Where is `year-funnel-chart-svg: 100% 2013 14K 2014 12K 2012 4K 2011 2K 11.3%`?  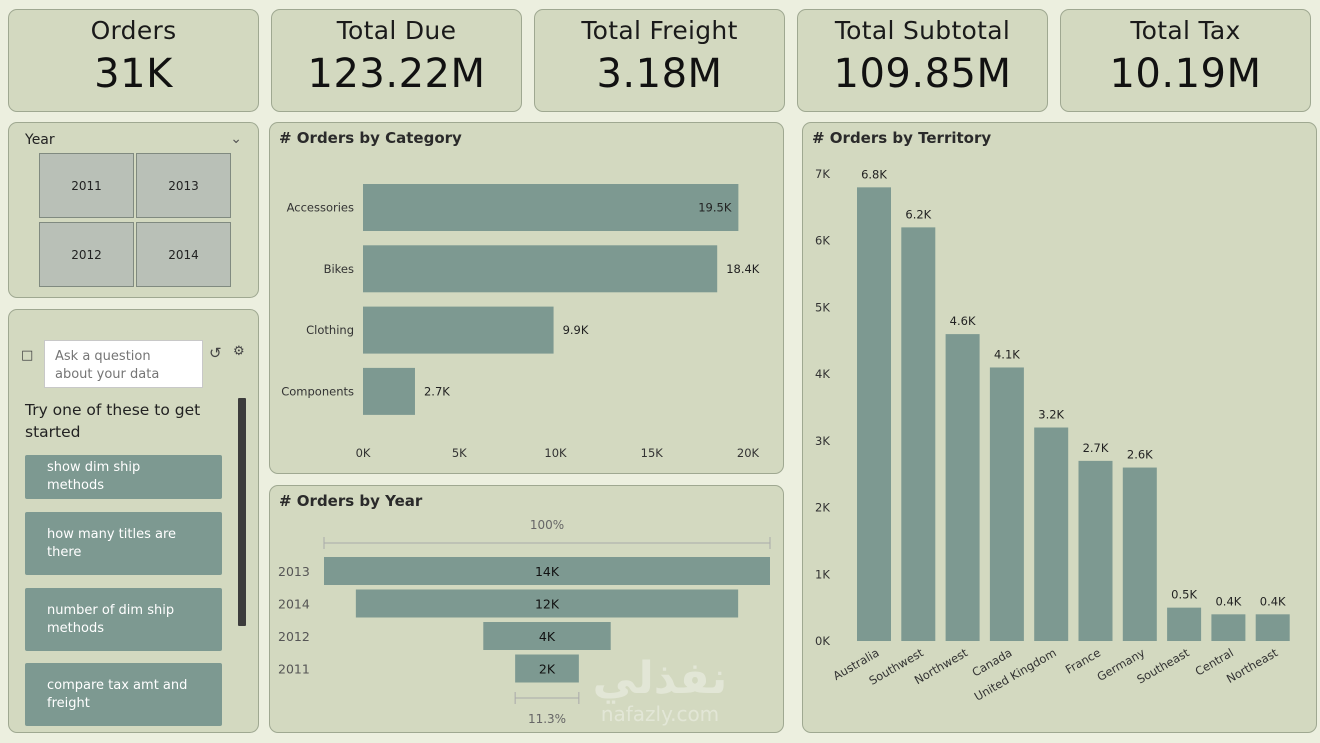
year-funnel-chart-svg: 100% 2013 14K 2014 12K 2012 4K 2011 2K 11.3% is located at coordinates (524, 622).